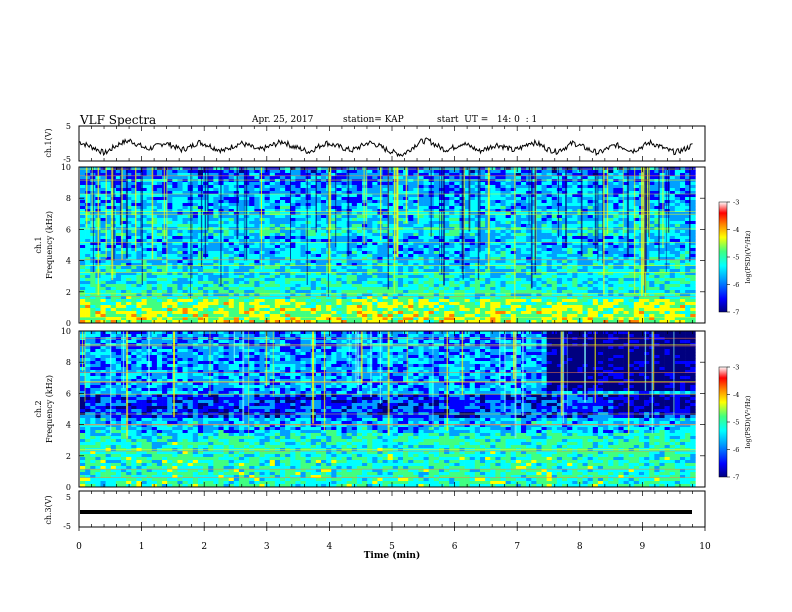 This screenshot has height=612, width=792. I want to click on figure-title: VLF Spectra, so click(118, 120).